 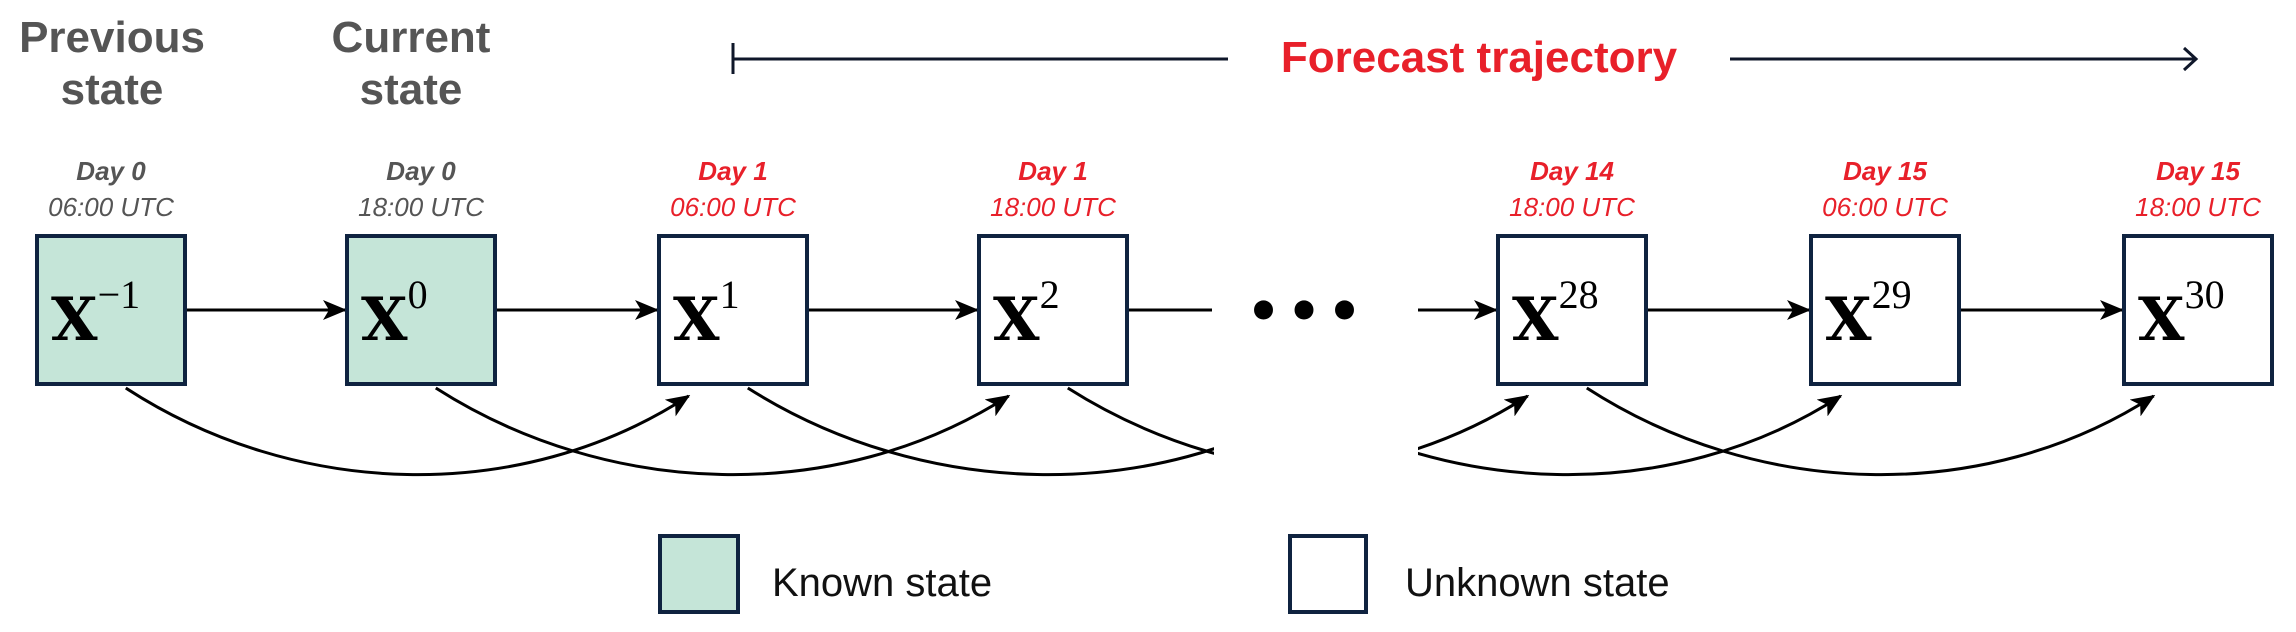 What do you see at coordinates (1572, 171) in the screenshot?
I see `node-day: Day 14` at bounding box center [1572, 171].